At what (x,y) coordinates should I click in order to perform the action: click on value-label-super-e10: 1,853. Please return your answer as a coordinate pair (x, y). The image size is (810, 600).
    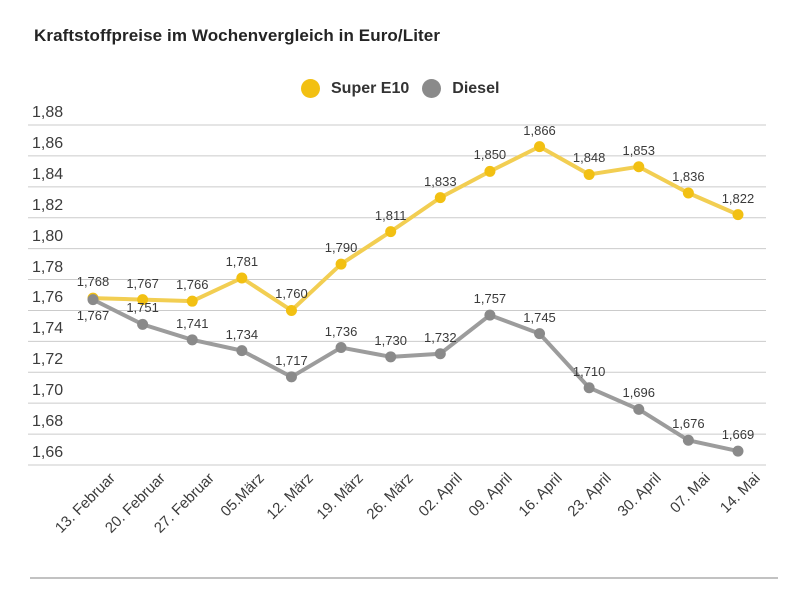
    Looking at the image, I should click on (639, 150).